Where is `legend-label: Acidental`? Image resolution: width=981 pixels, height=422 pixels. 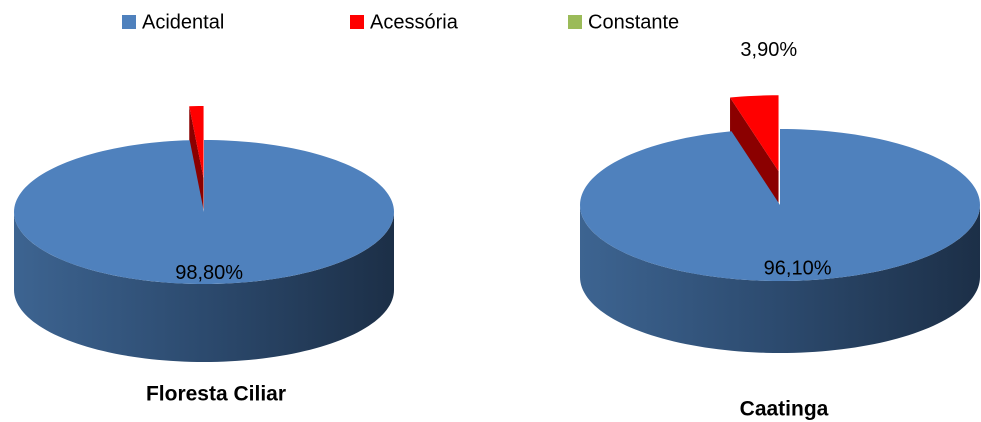 legend-label: Acidental is located at coordinates (183, 22).